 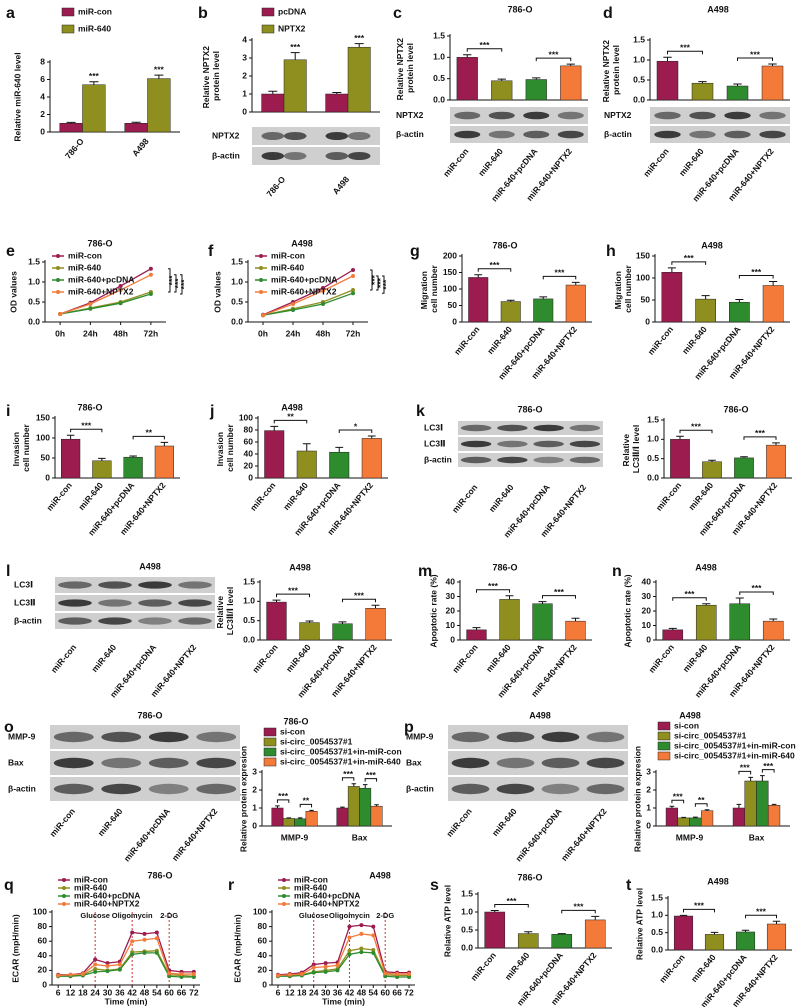 What do you see at coordinates (8, 571) in the screenshot?
I see `panel-letter: l` at bounding box center [8, 571].